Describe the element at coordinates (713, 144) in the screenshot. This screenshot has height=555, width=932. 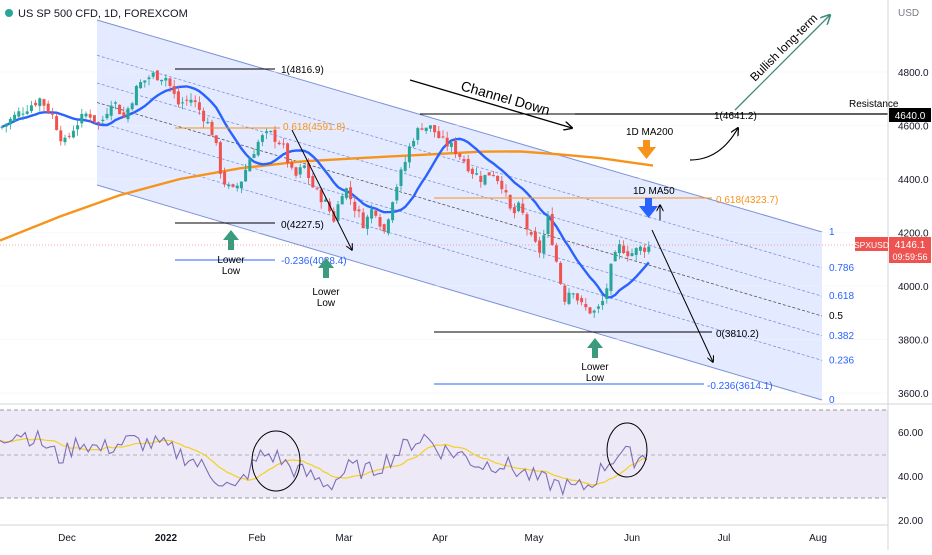
I see `curve-arrow` at that location.